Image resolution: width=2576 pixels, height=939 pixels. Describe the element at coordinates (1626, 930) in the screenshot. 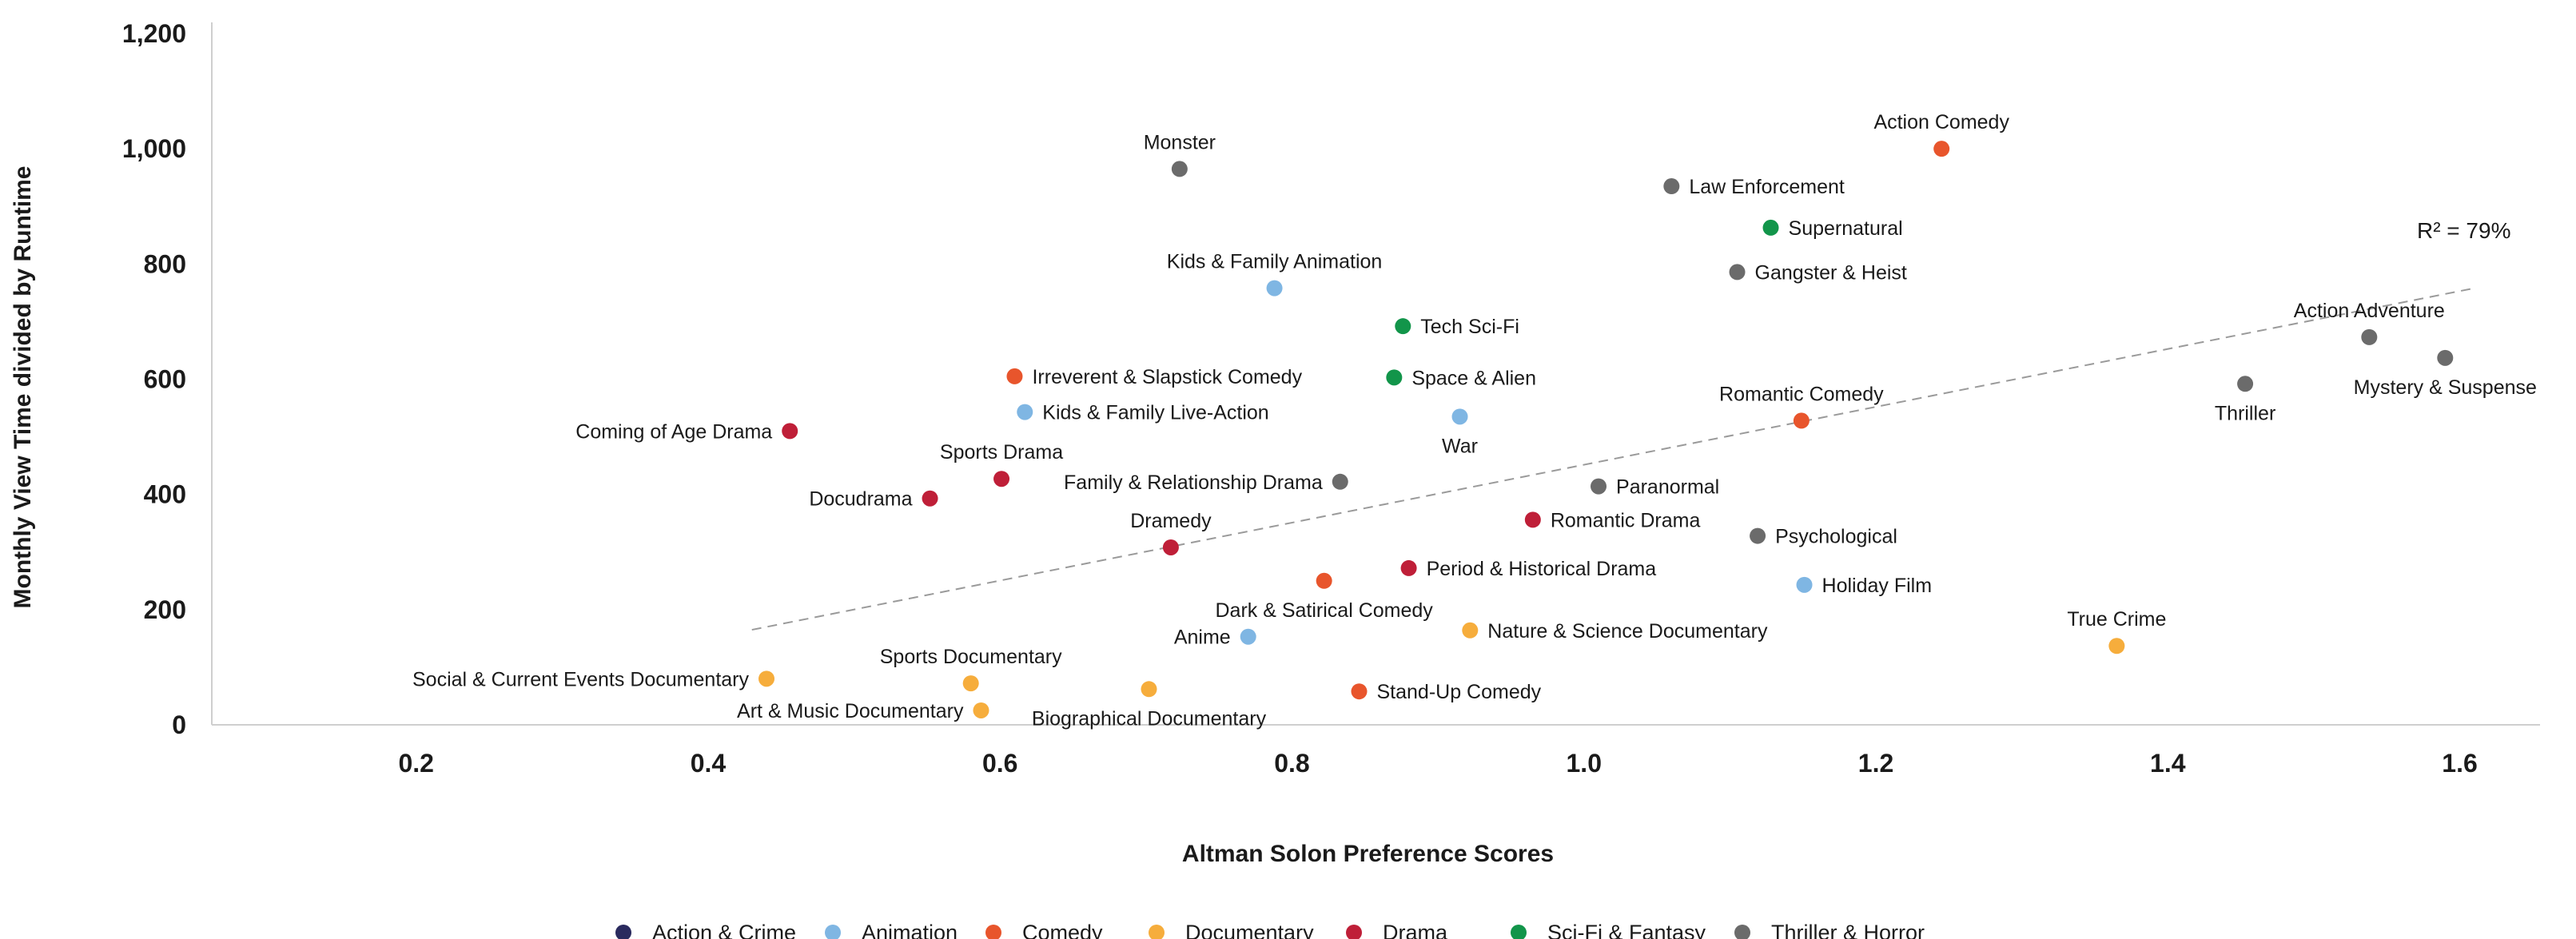

I see `legend-label: Sci-Fi & Fantasy` at that location.